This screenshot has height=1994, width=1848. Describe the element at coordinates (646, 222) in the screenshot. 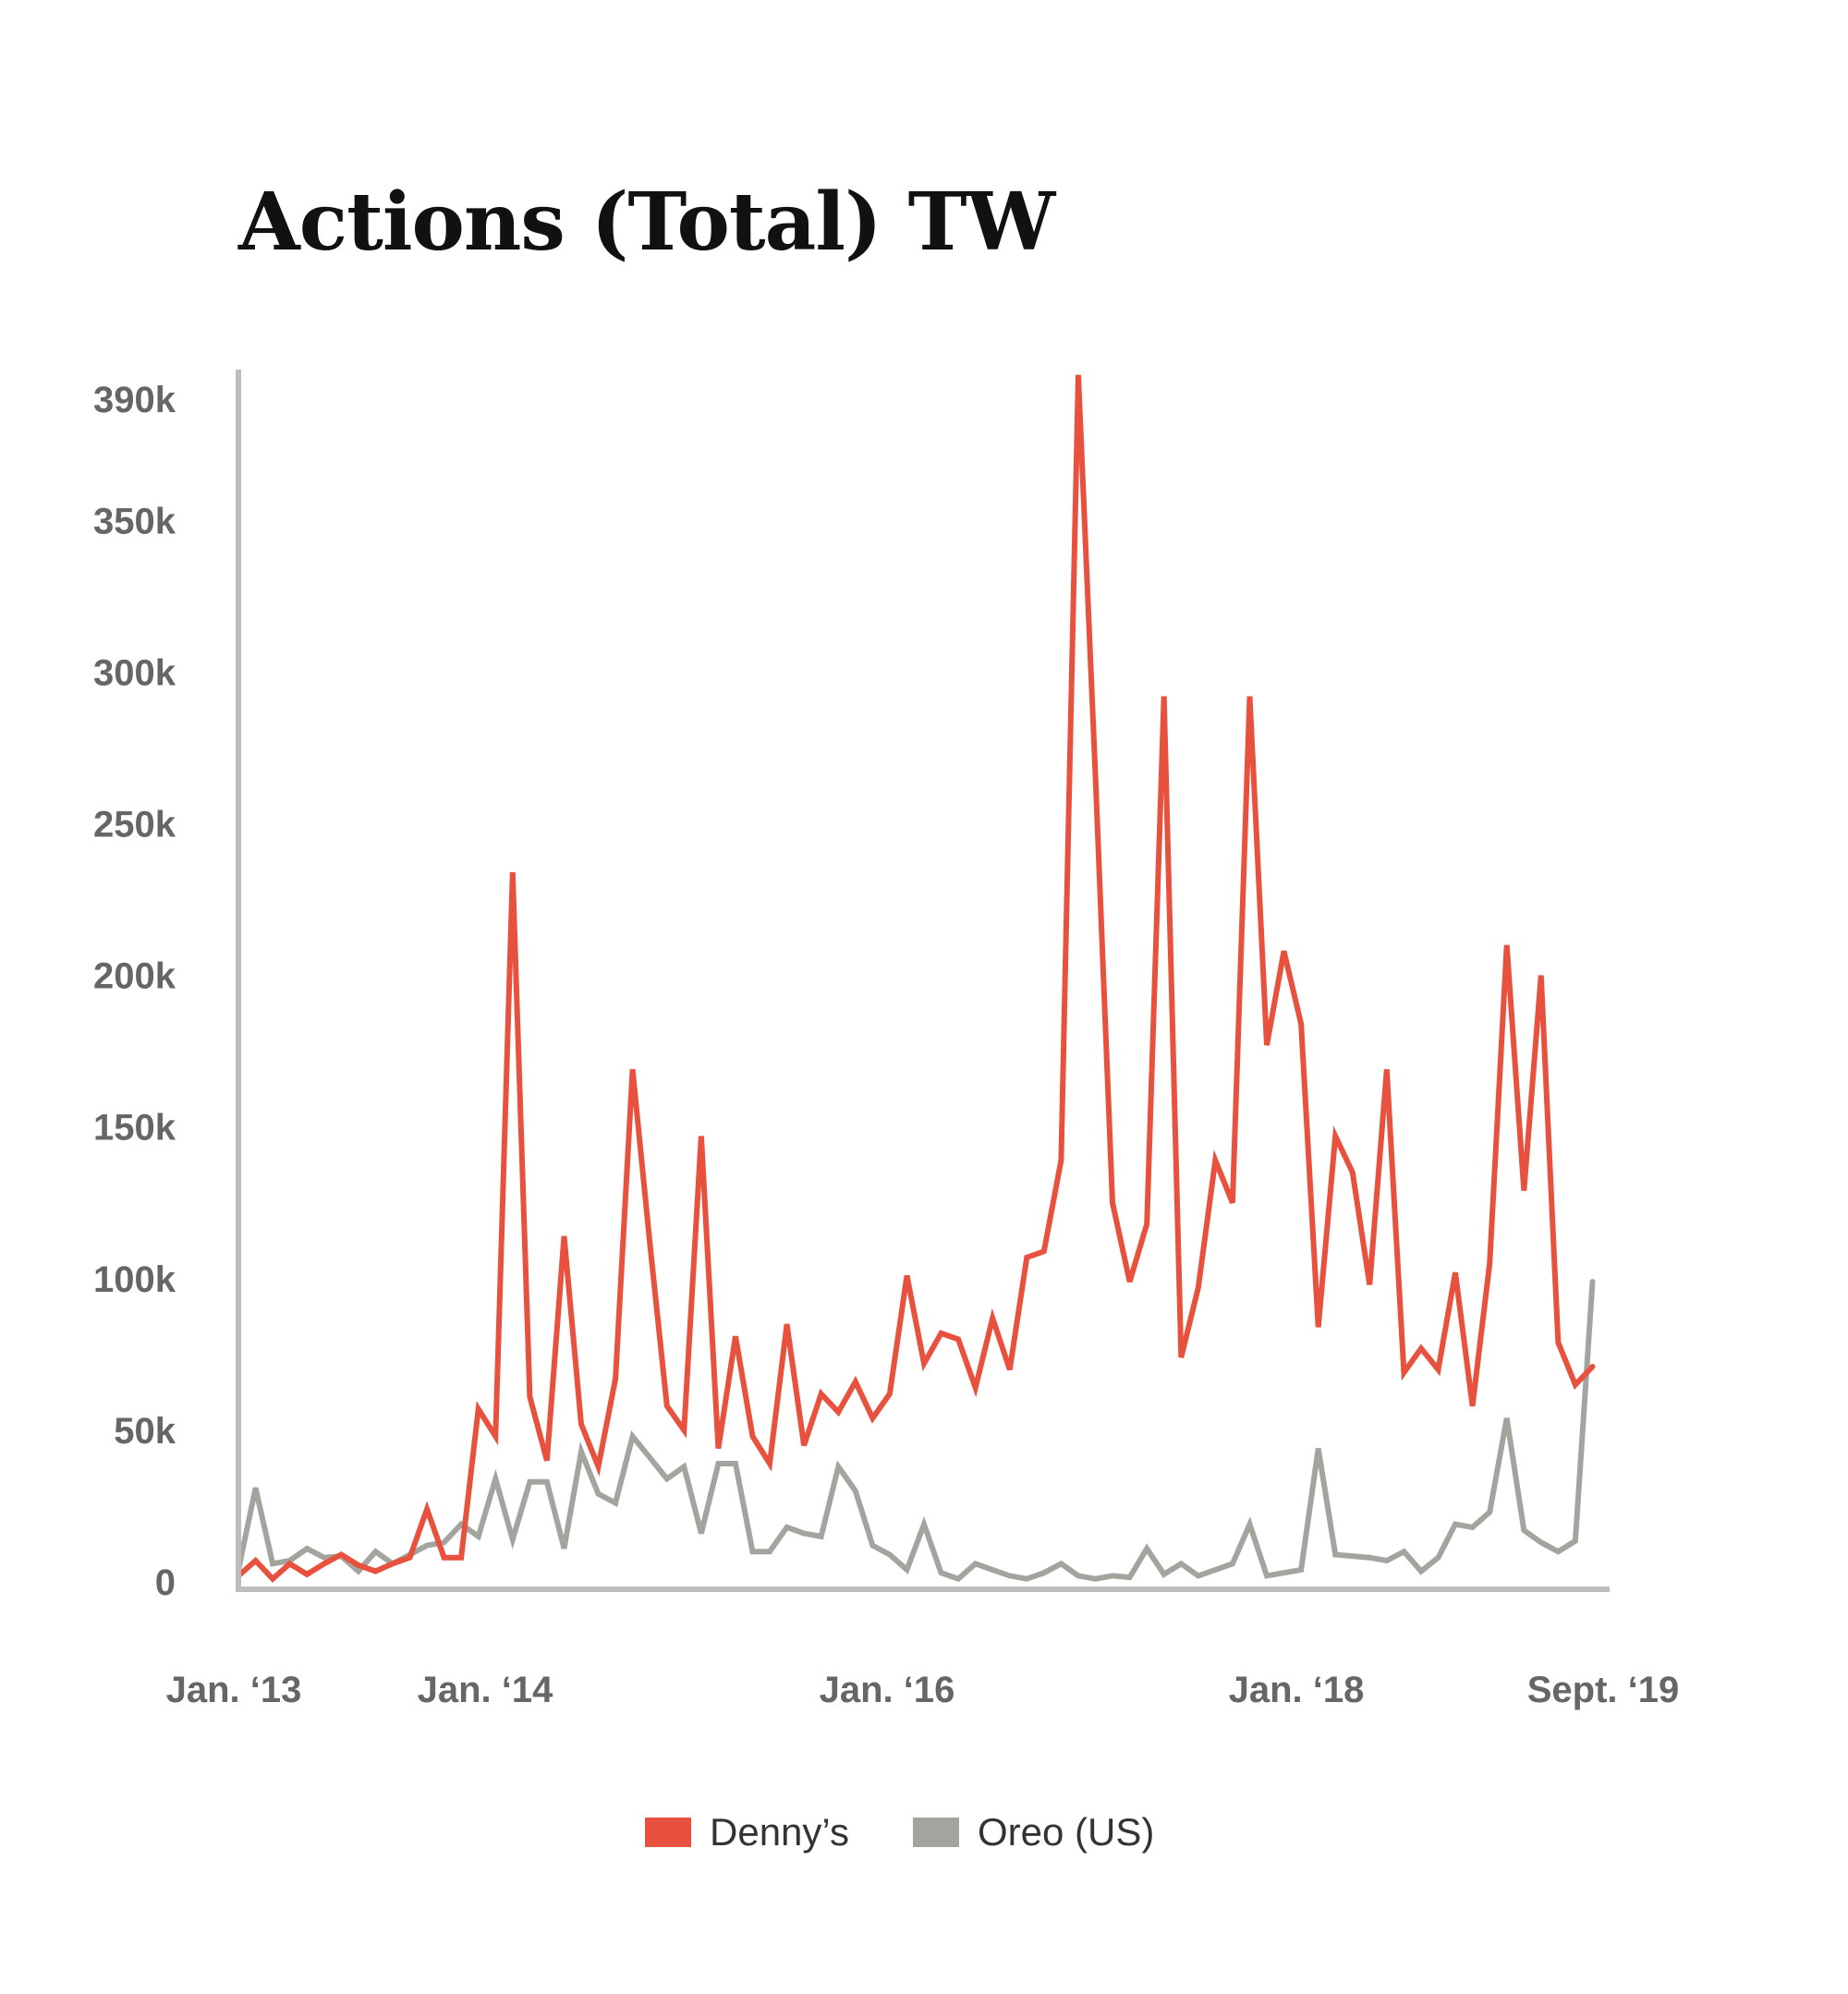

I see `chart-title: Actions (Total) TW` at that location.